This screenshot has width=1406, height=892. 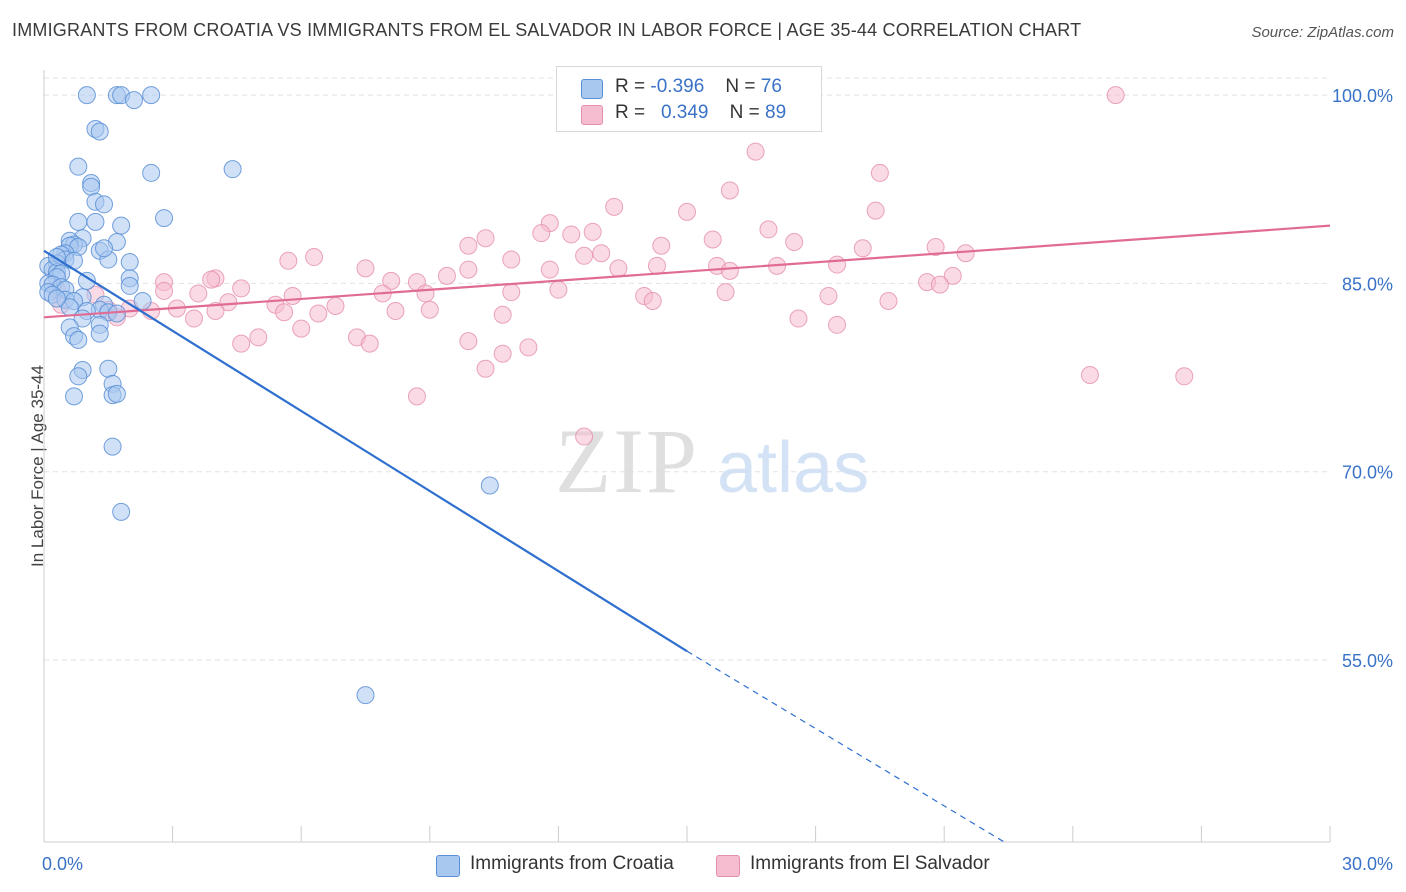 What do you see at coordinates (592, 115) in the screenshot?
I see `legend-swatch-elsalvador` at bounding box center [592, 115].